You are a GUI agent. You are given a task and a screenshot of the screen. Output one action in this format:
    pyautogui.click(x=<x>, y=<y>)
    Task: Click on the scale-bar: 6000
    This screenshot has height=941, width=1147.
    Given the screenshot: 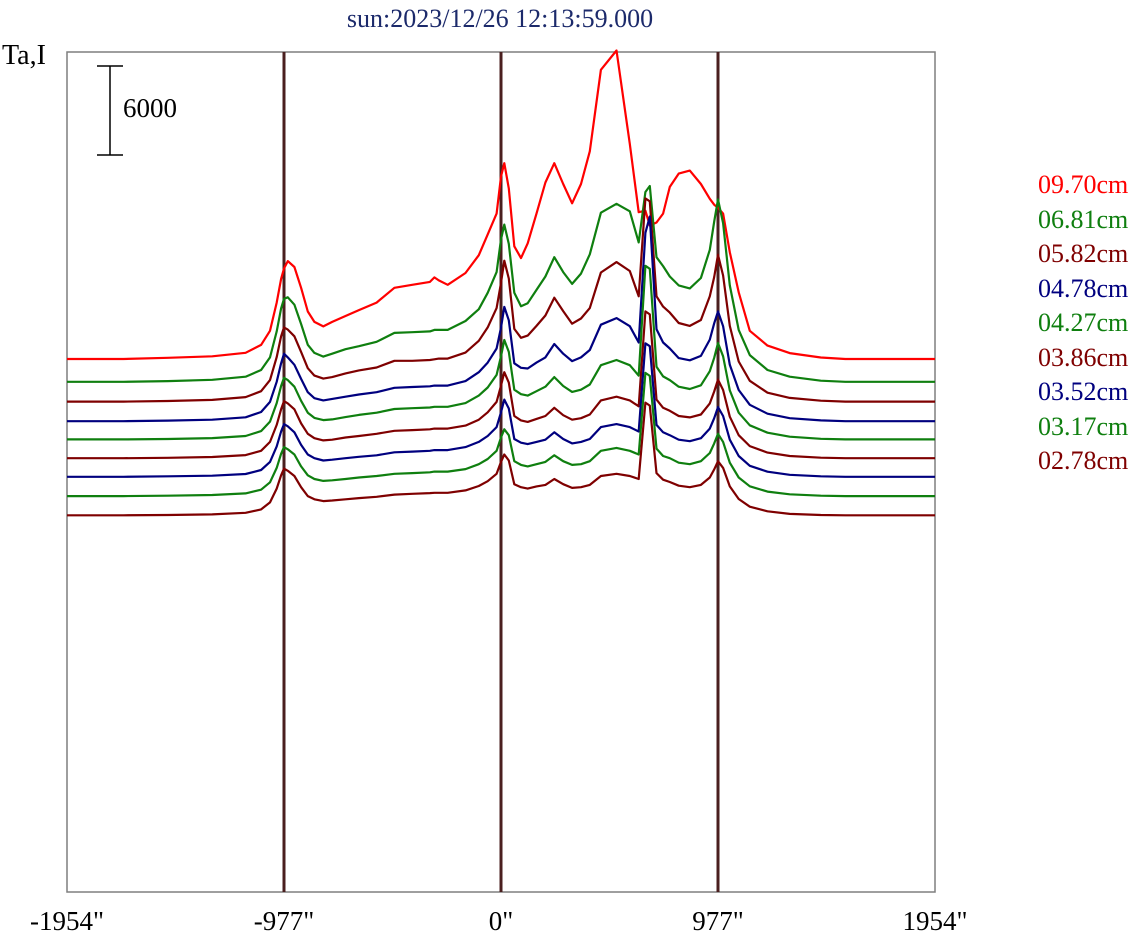 What is the action you would take?
    pyautogui.click(x=137, y=110)
    